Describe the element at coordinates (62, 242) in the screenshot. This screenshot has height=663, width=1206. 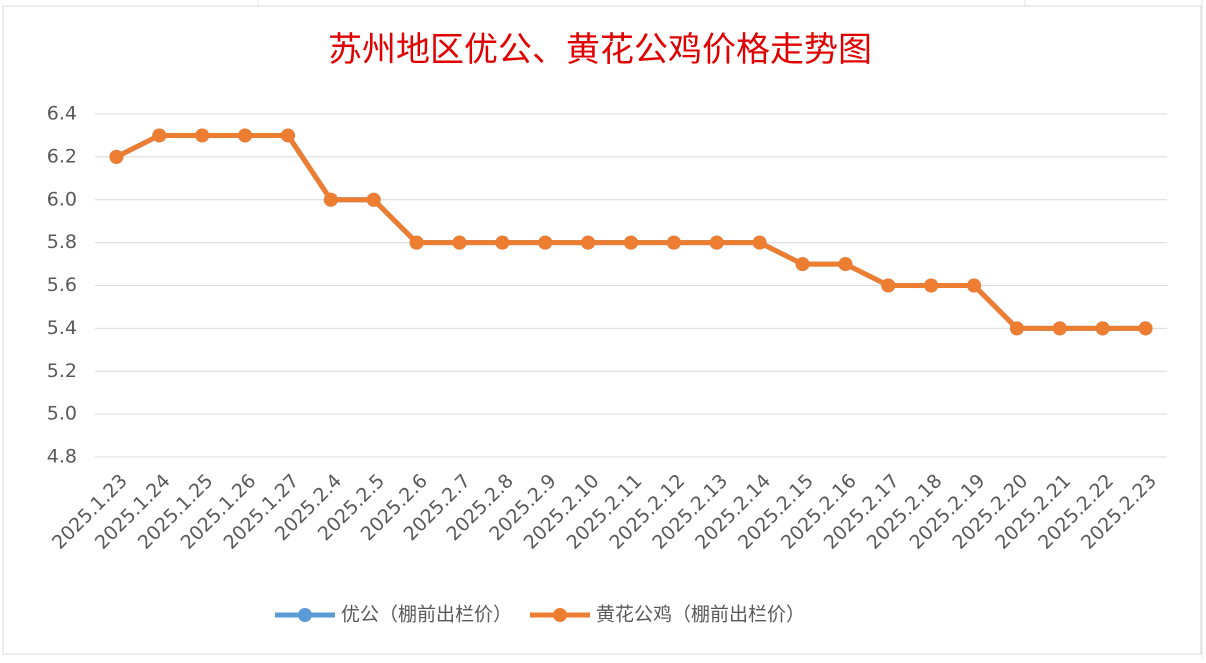
I see `y-tick-label: 5.8` at that location.